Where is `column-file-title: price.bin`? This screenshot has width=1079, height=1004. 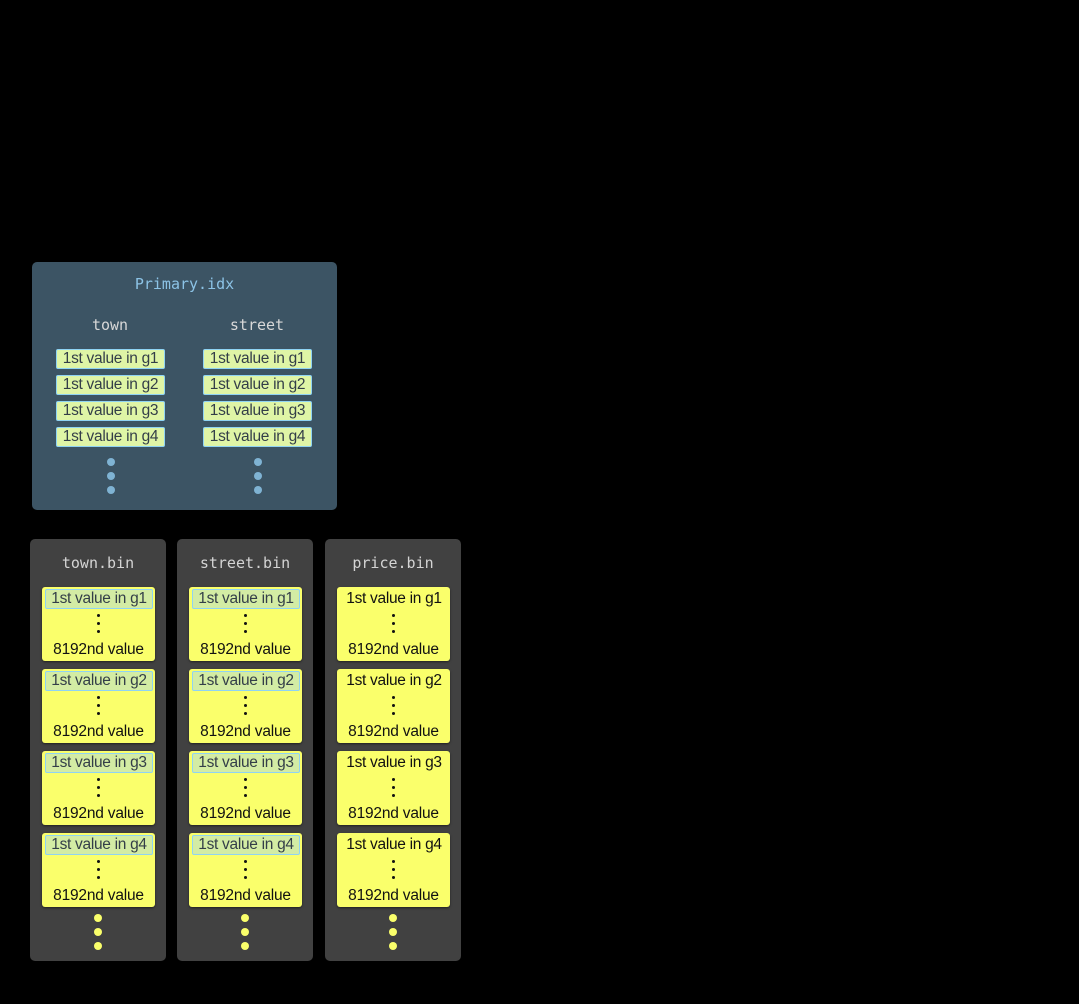 column-file-title: price.bin is located at coordinates (393, 563).